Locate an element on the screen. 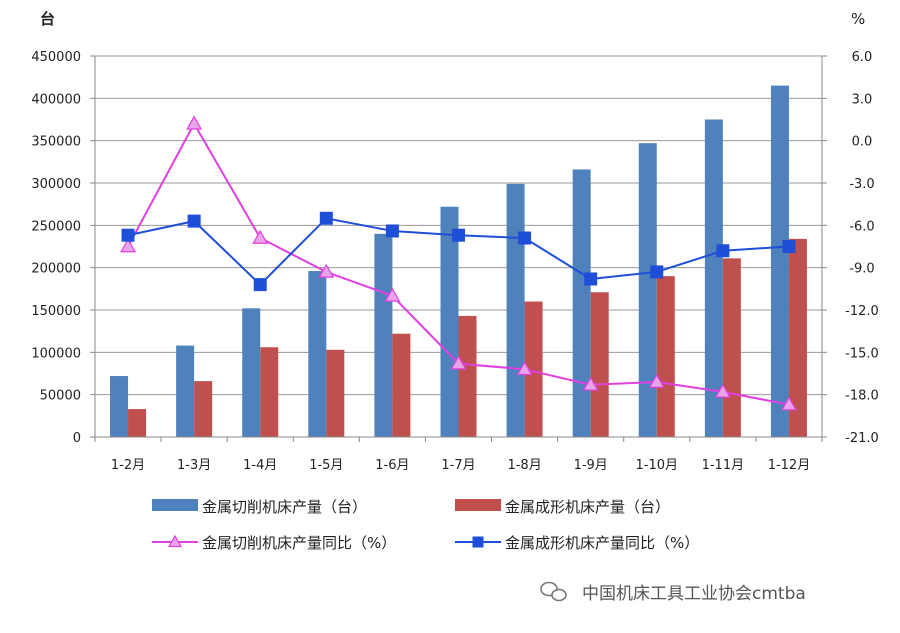  left-tick-label: 300000 is located at coordinates (56, 184).